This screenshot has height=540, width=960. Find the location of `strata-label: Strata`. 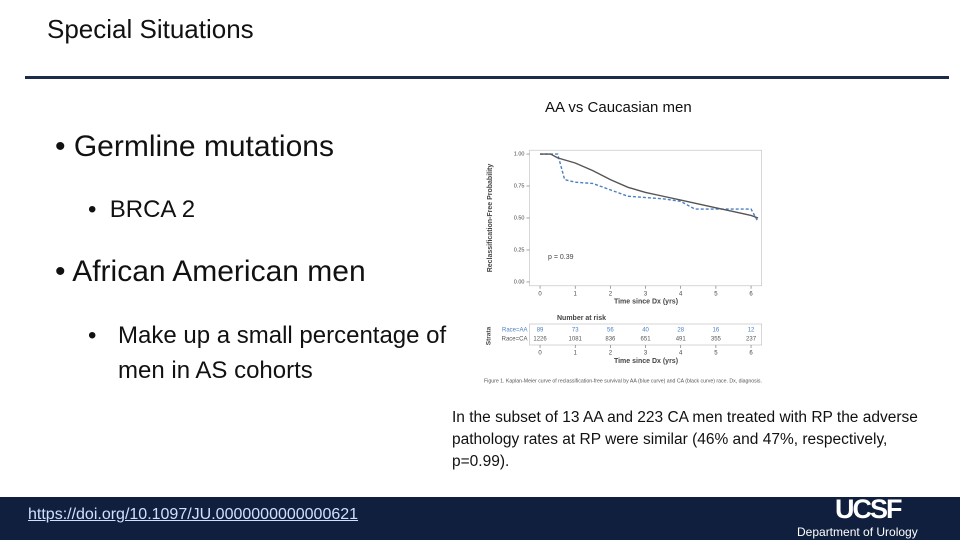

strata-label: Strata is located at coordinates (489, 335).